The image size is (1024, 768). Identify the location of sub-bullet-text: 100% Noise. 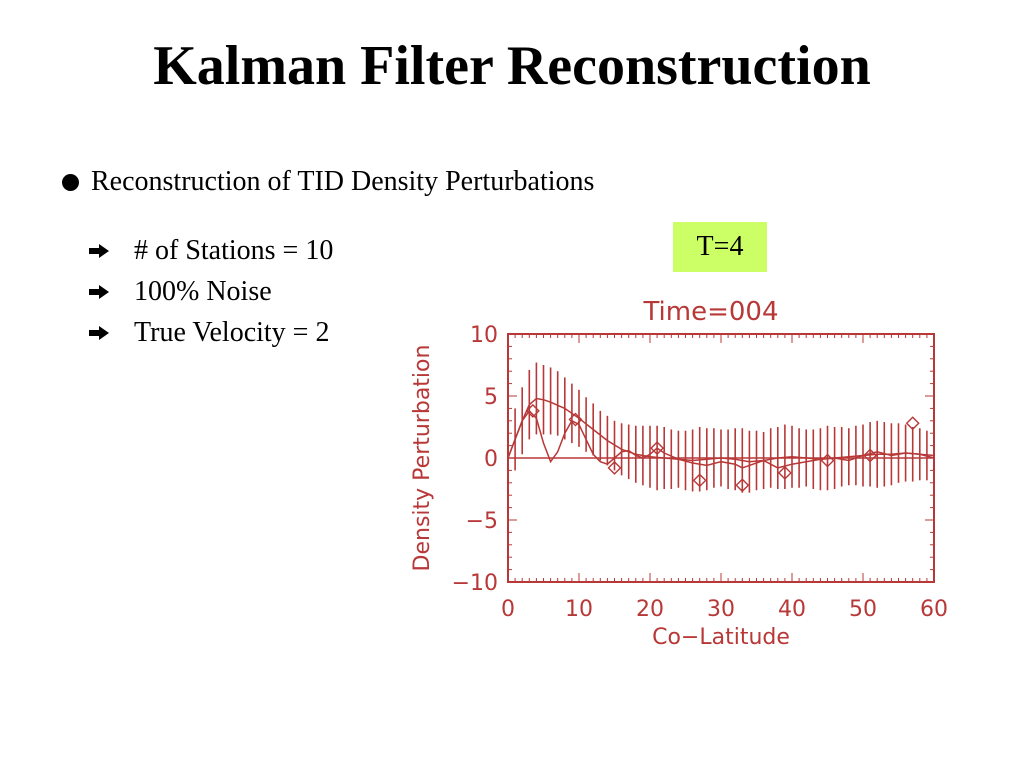
(203, 291).